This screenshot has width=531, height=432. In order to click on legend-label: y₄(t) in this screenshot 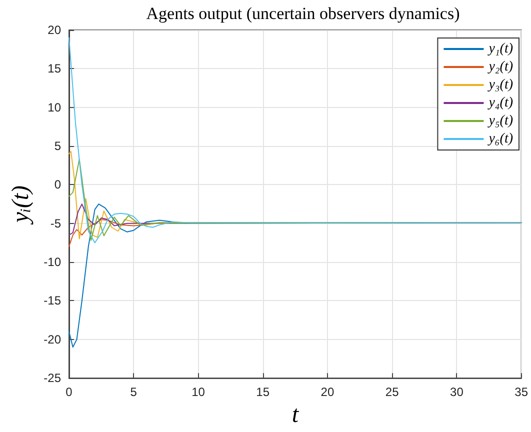, I will do `click(500, 103)`.